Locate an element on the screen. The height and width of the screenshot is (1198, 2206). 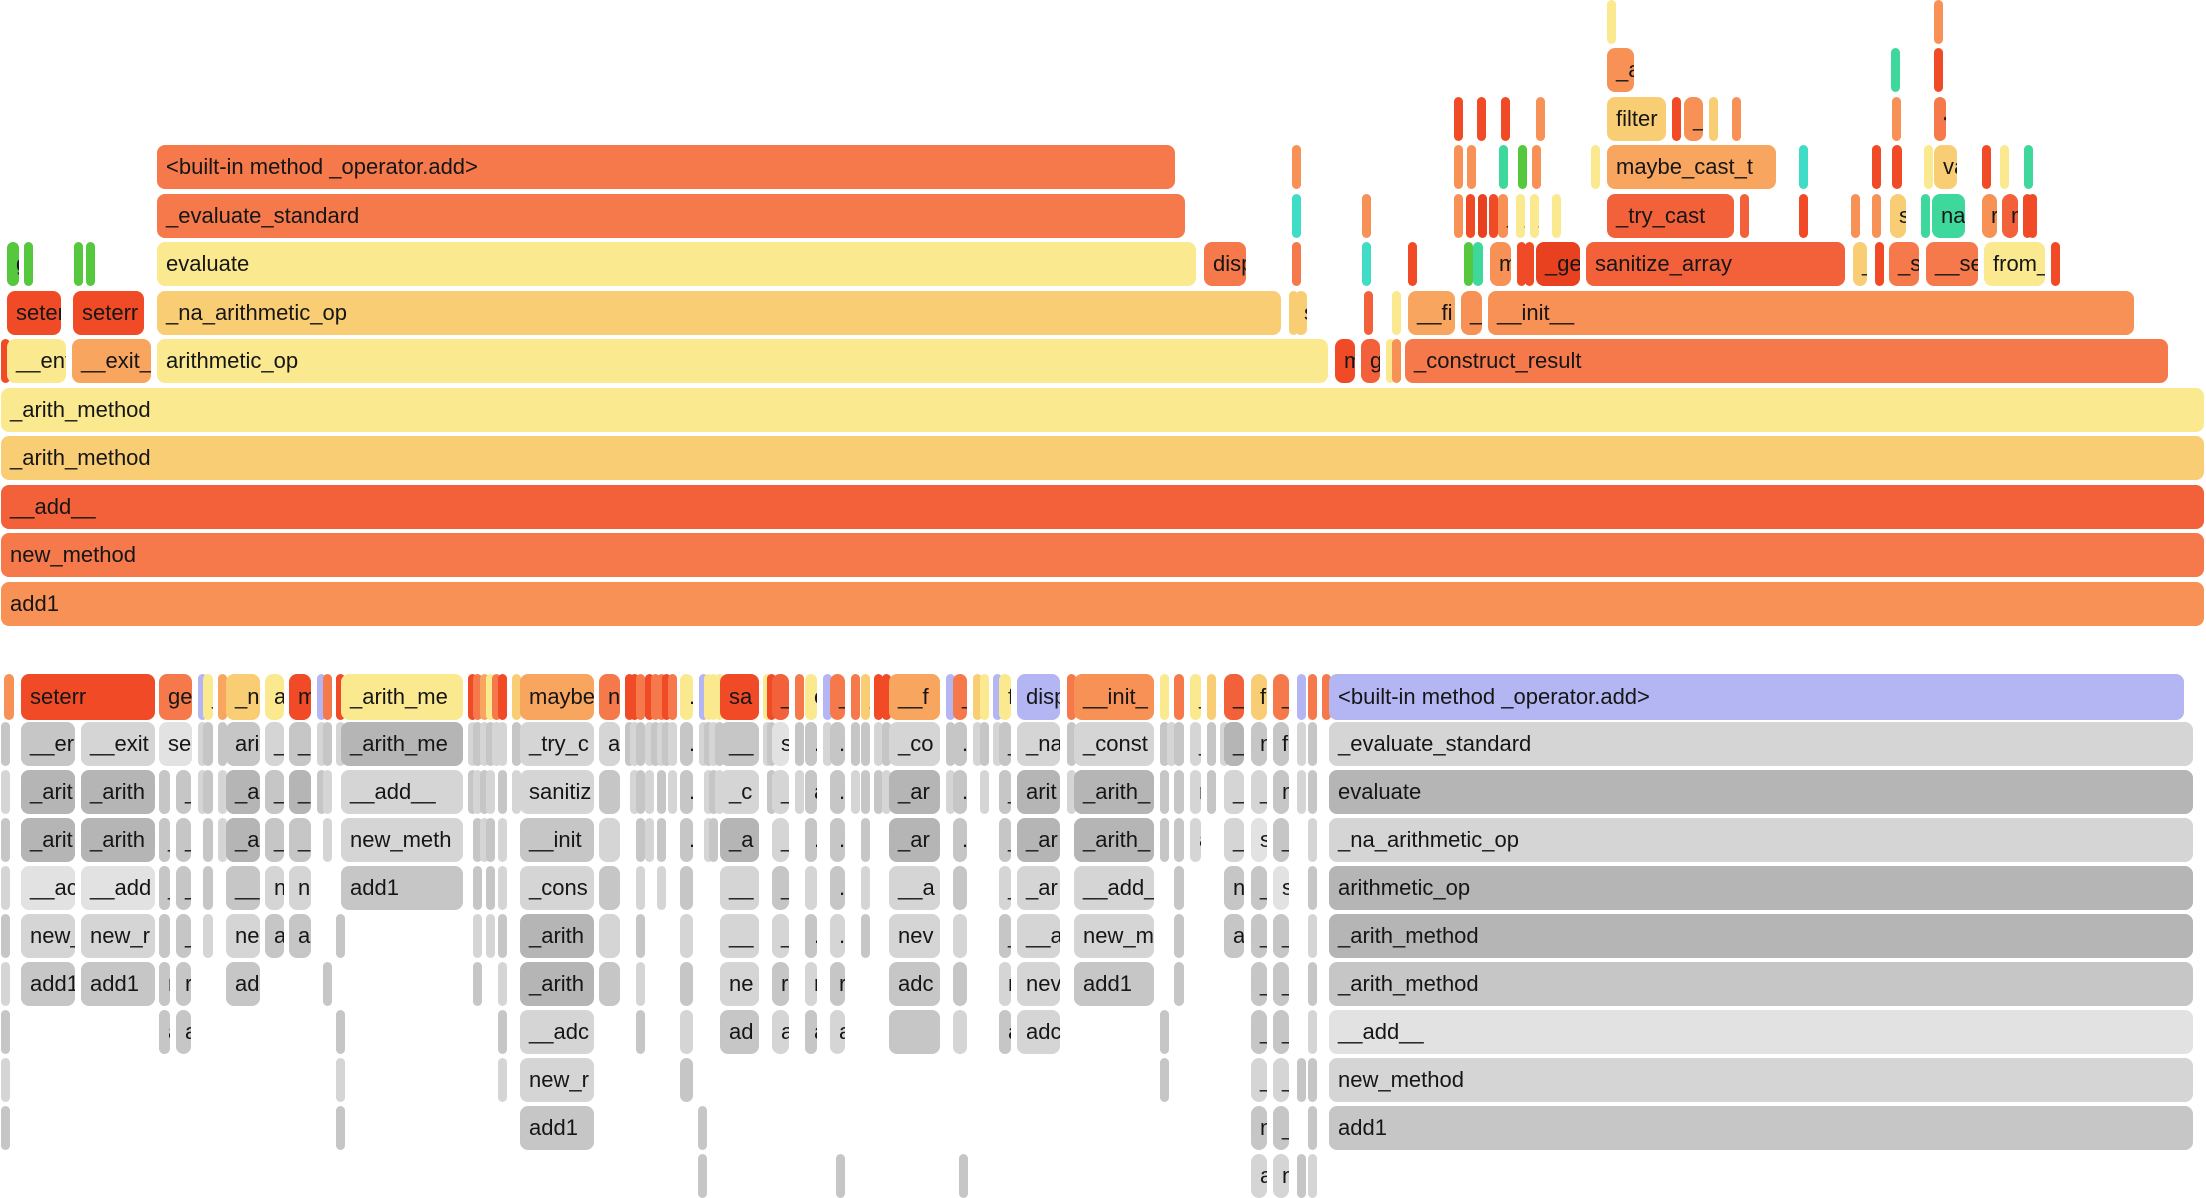
flame-frame-nev: nev is located at coordinates (914, 936).